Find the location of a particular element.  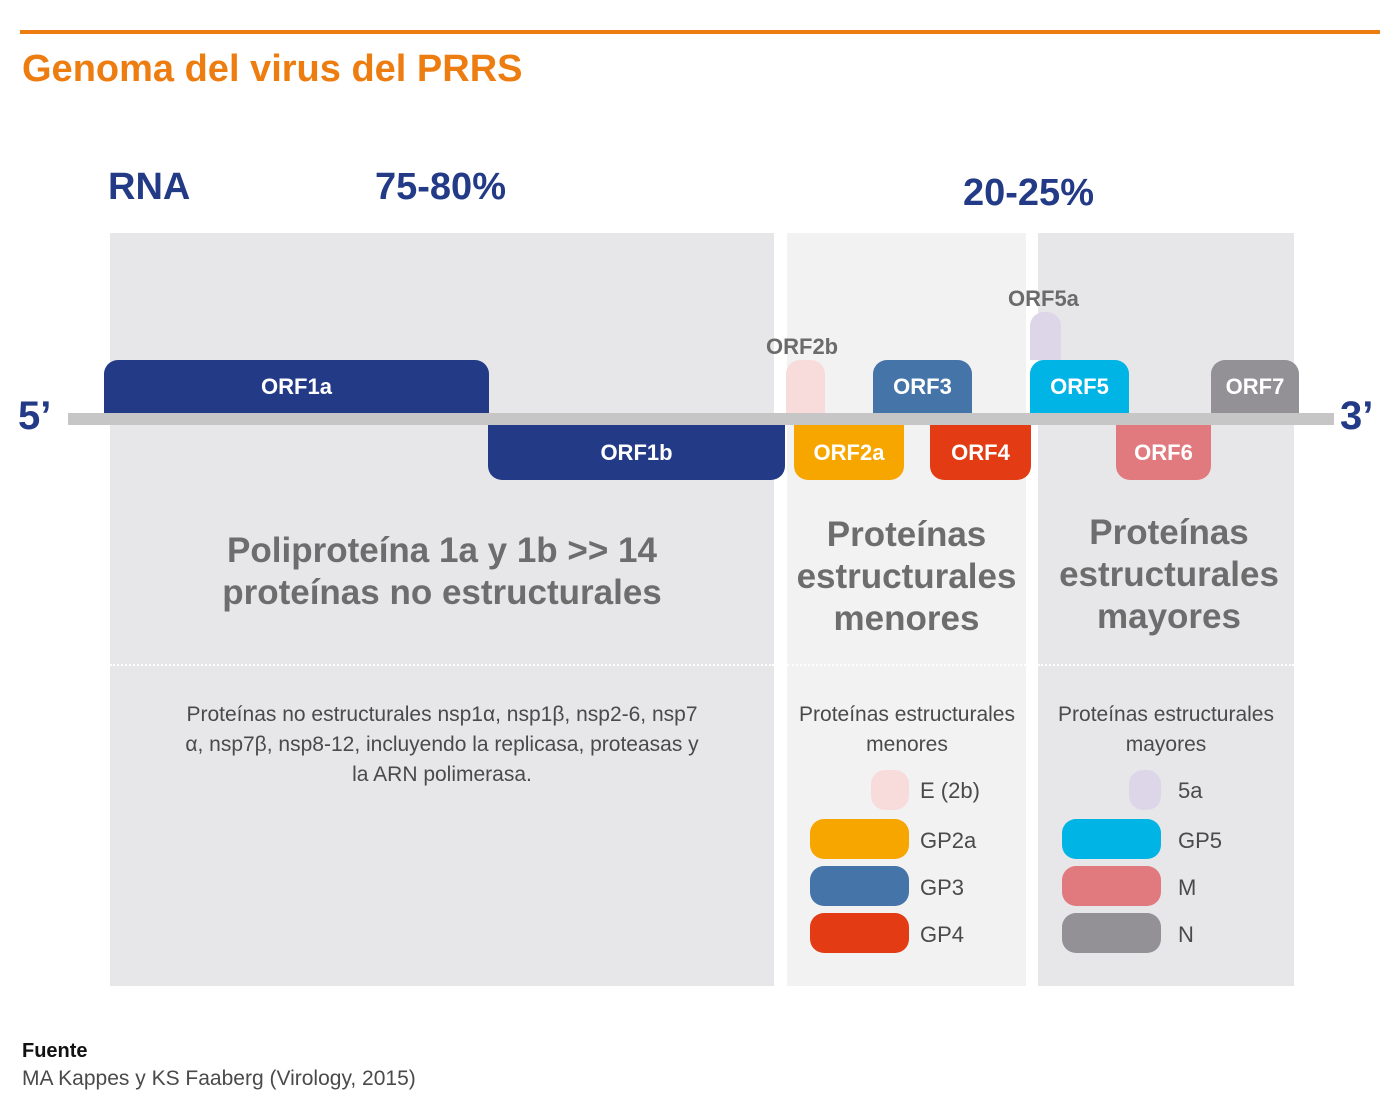

legend-label-n: N is located at coordinates (1186, 934).